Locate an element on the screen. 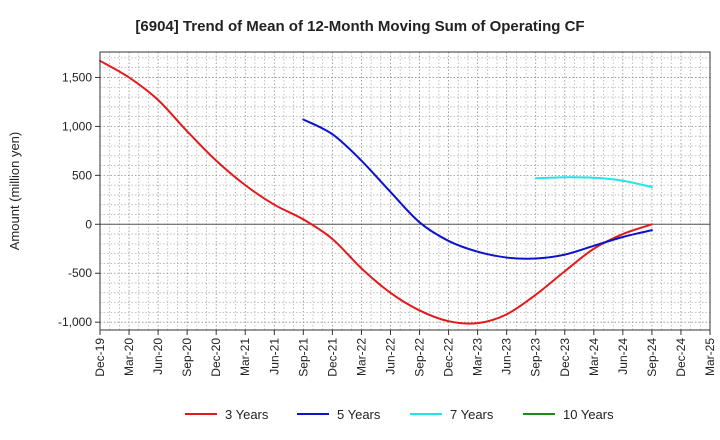 This screenshot has height=440, width=720. x-tick-label: Dec-24 is located at coordinates (681, 357).